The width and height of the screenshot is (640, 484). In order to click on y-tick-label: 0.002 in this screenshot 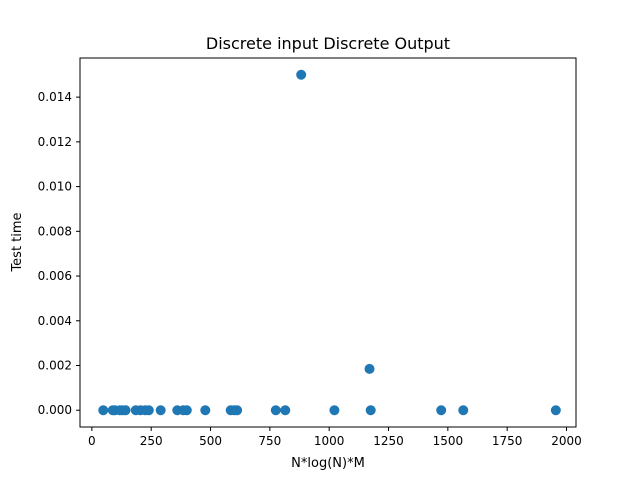, I will do `click(55, 366)`.